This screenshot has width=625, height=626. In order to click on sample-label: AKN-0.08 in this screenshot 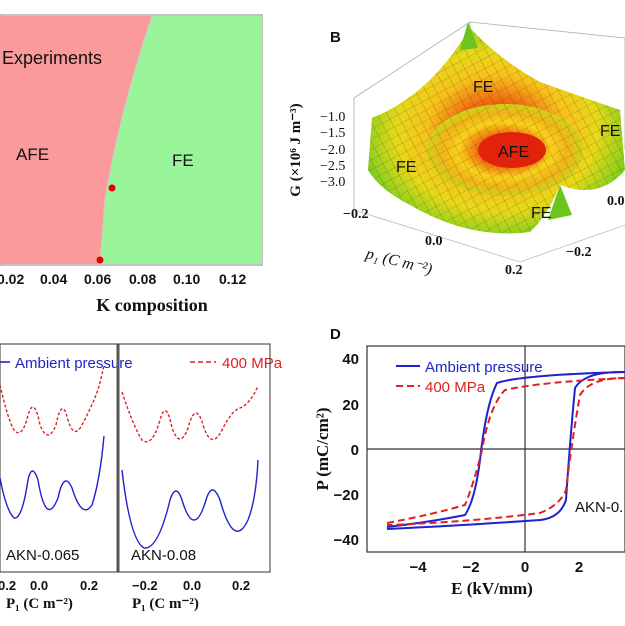, I will do `click(163, 555)`.